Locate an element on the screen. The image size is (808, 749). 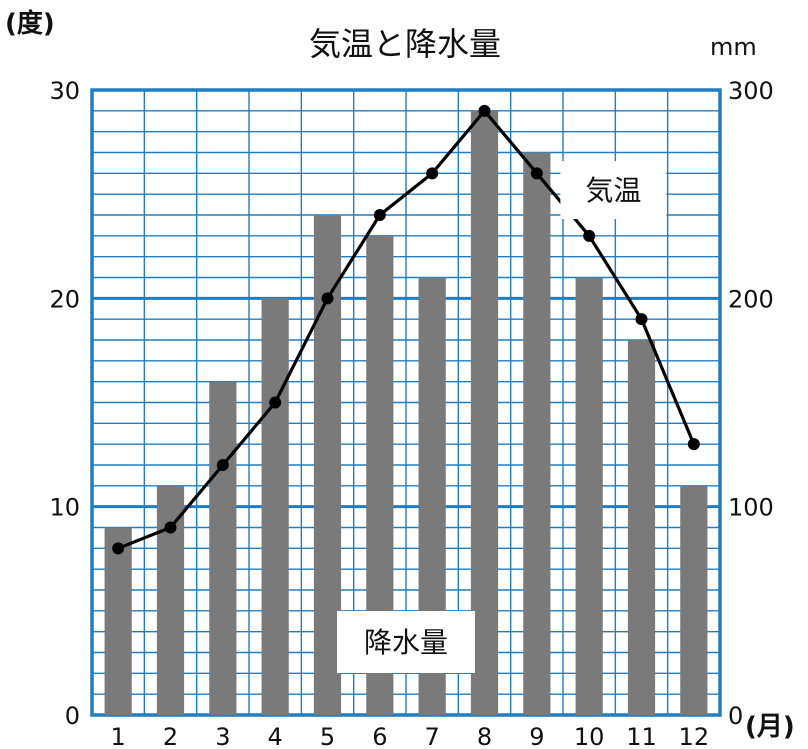
x-tick-label: 3 is located at coordinates (222, 736).